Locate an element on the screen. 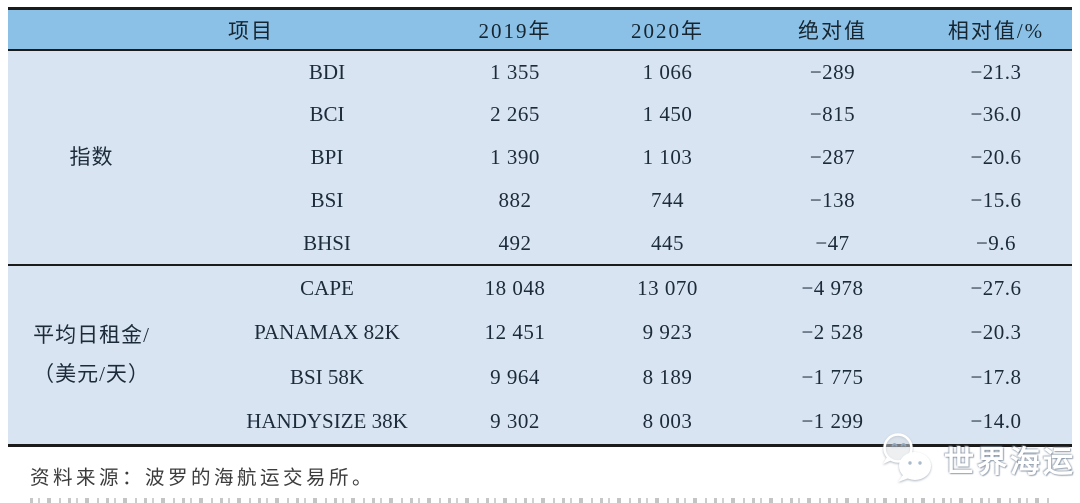 The width and height of the screenshot is (1080, 503). table-row: PANAMAX 82K 12 451 9 923 −2 528 −20.3 is located at coordinates (540, 332).